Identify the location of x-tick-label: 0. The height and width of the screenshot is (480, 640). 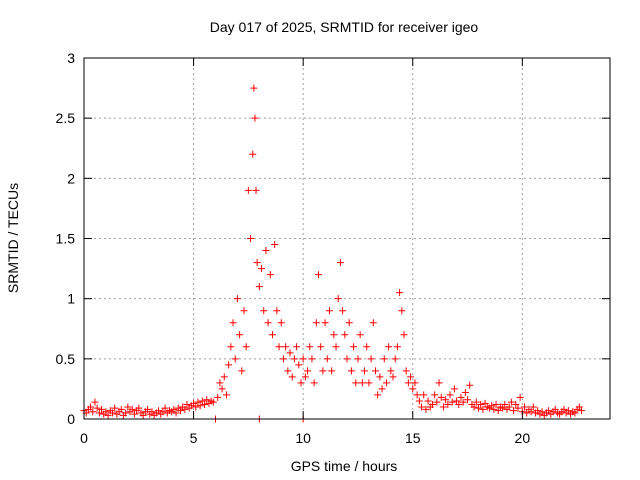
(84, 438).